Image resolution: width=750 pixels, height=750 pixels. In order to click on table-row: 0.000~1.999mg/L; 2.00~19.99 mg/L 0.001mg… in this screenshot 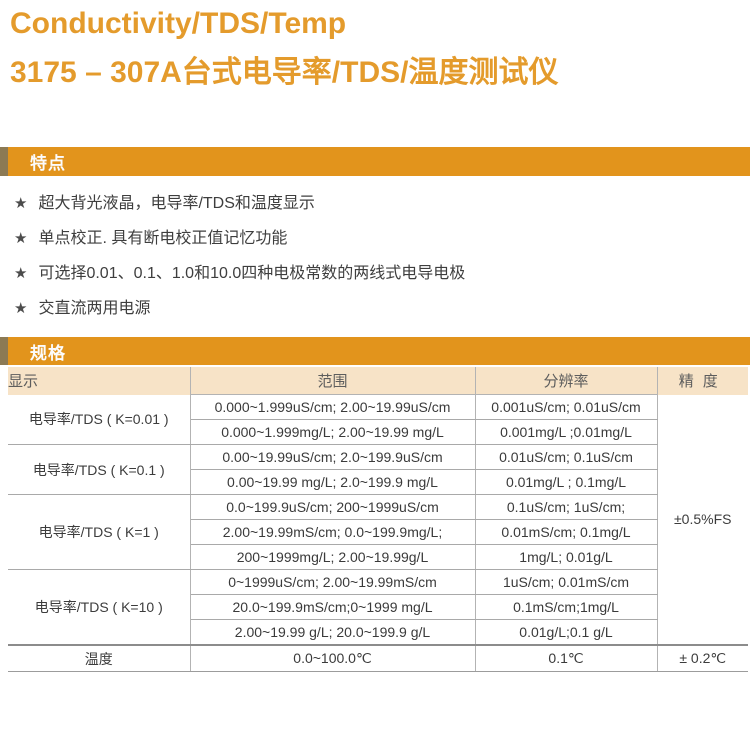, I will do `click(378, 432)`.